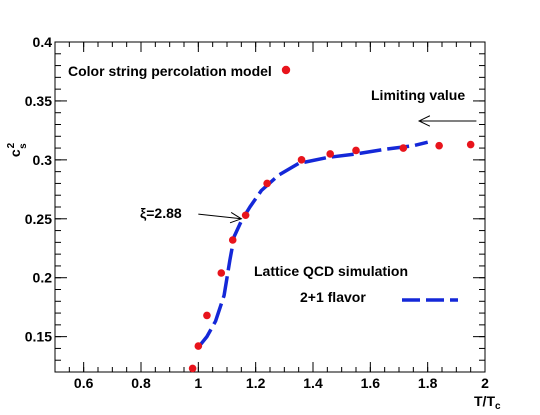 Image resolution: width=540 pixels, height=415 pixels. Describe the element at coordinates (15, 153) in the screenshot. I see `y-axis-title-main: c` at that location.